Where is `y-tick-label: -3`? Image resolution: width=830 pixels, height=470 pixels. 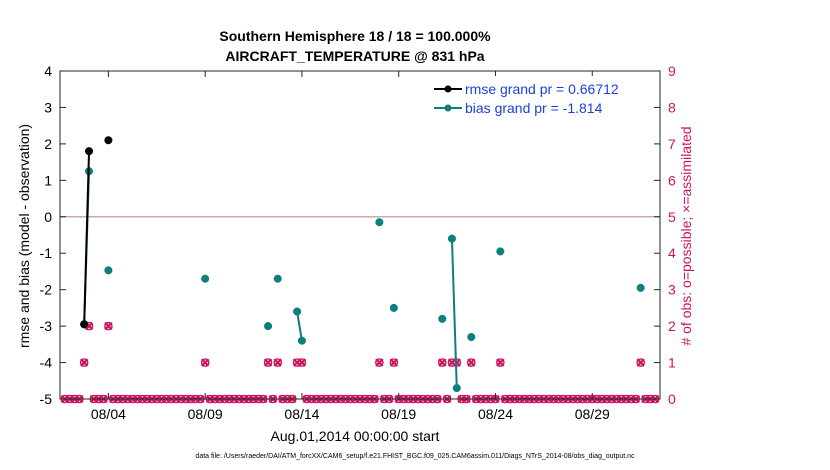 y-tick-label: -3 is located at coordinates (46, 326).